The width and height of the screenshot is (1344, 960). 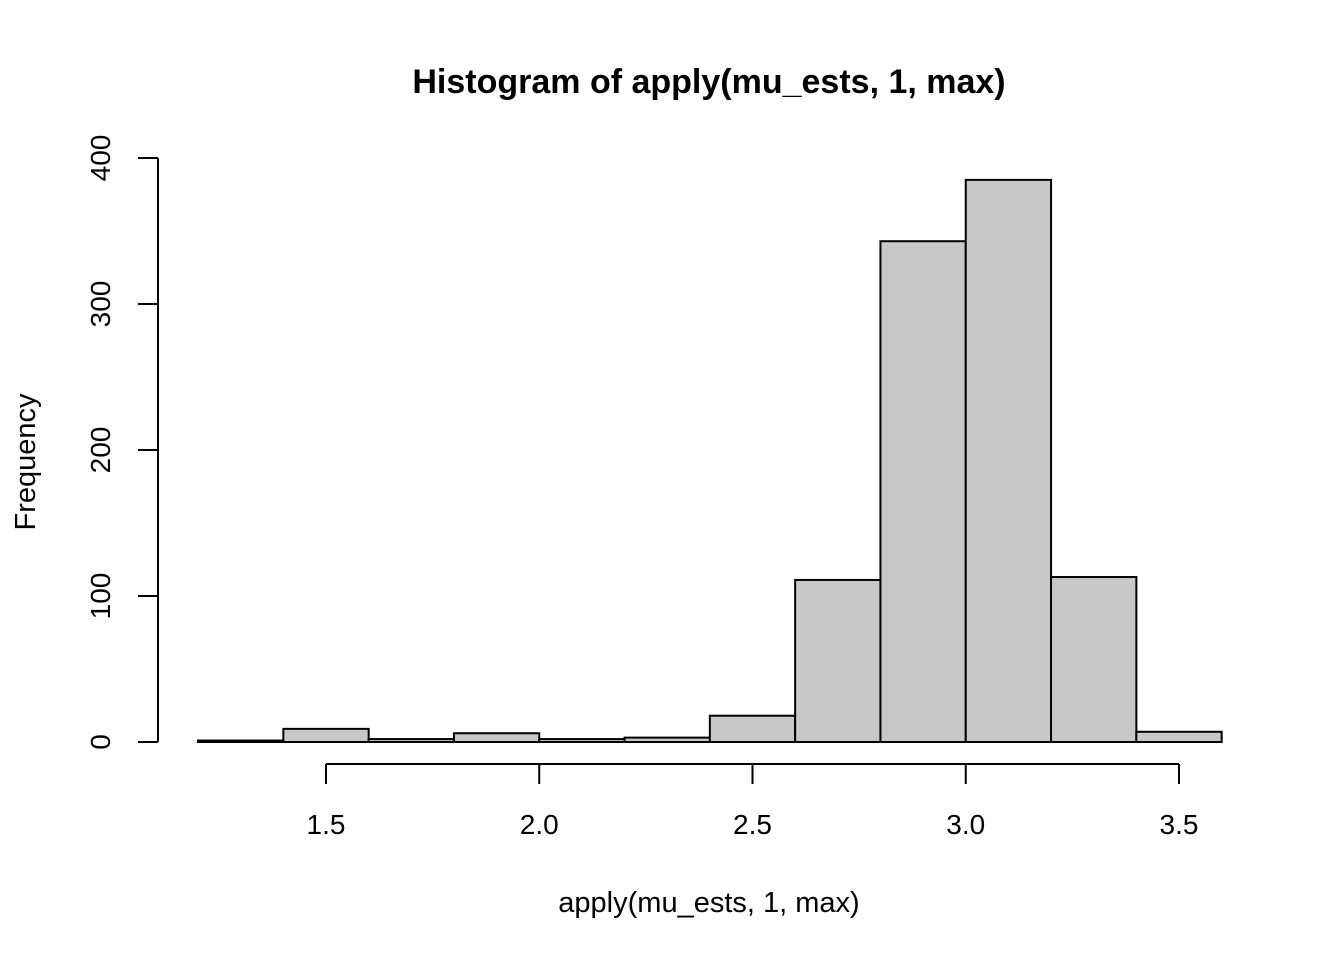 What do you see at coordinates (753, 801) in the screenshot?
I see `x-axis: 1.5 2.0 2.5 3.0 3.5` at bounding box center [753, 801].